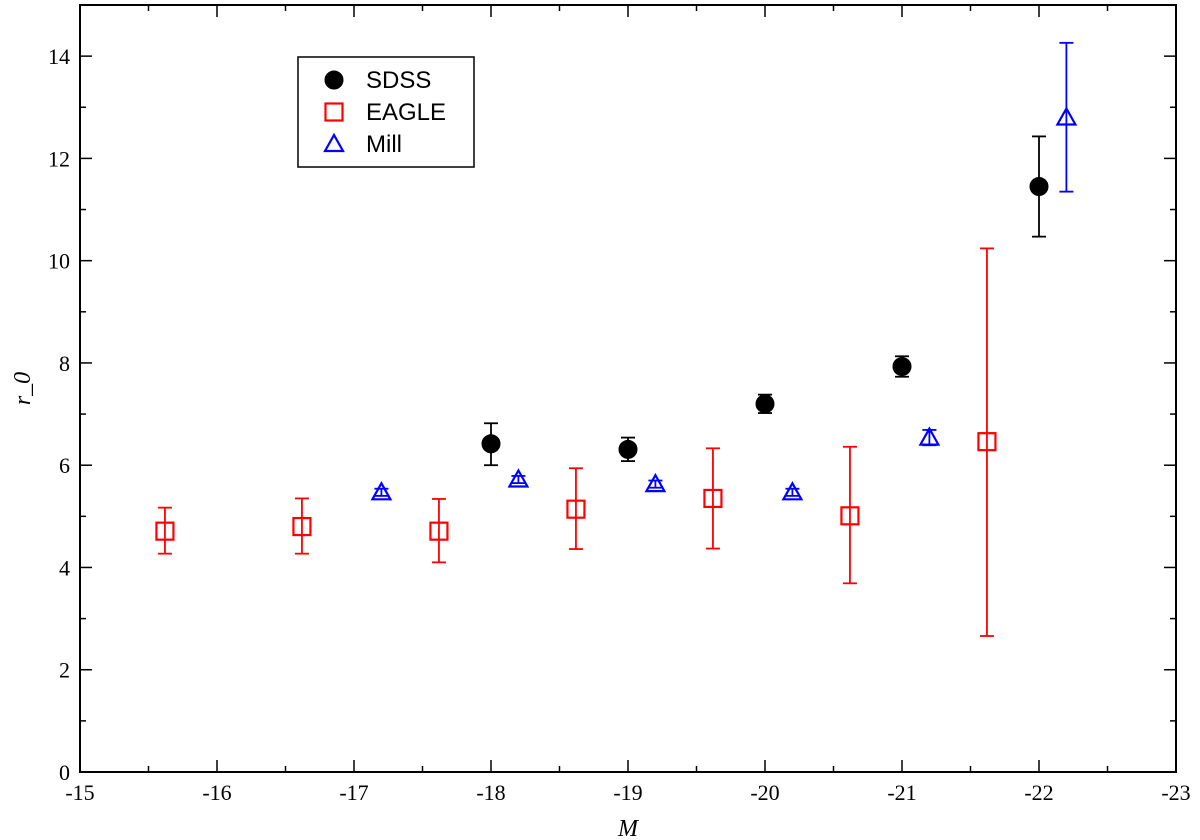 The width and height of the screenshot is (1200, 840). Describe the element at coordinates (64, 772) in the screenshot. I see `y-tick-label: 0` at that location.